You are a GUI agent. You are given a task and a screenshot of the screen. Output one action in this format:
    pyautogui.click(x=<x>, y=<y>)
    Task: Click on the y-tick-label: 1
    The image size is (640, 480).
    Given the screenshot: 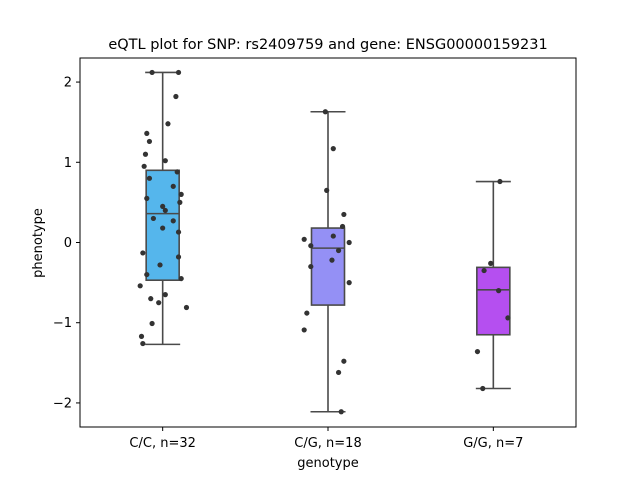 What is the action you would take?
    pyautogui.click(x=68, y=163)
    